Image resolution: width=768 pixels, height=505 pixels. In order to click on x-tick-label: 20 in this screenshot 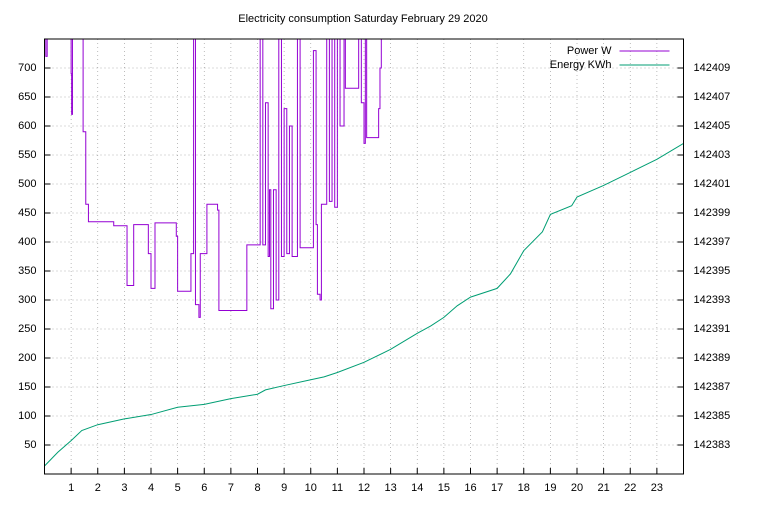, I will do `click(577, 488)`.